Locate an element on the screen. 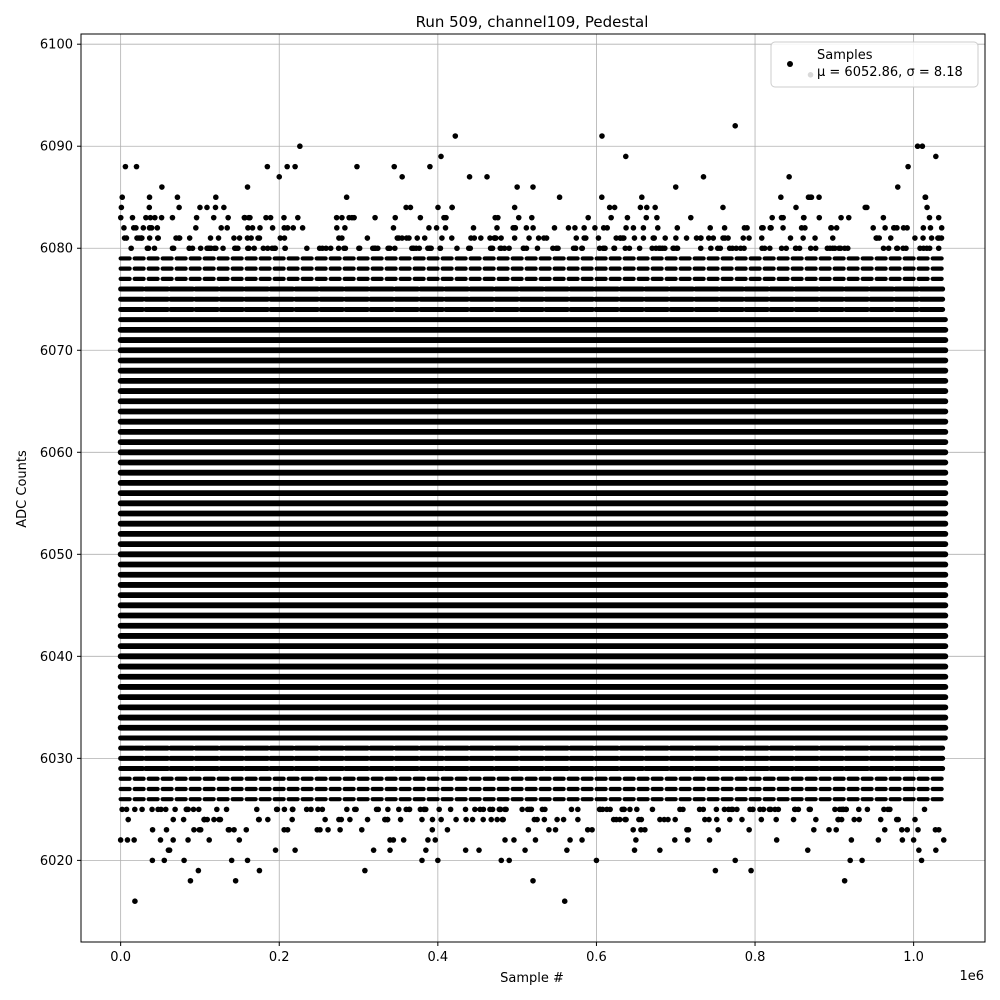 The width and height of the screenshot is (1000, 1000). legend-entry-stats: μ = 6052.86, σ = 8.18 is located at coordinates (890, 72).